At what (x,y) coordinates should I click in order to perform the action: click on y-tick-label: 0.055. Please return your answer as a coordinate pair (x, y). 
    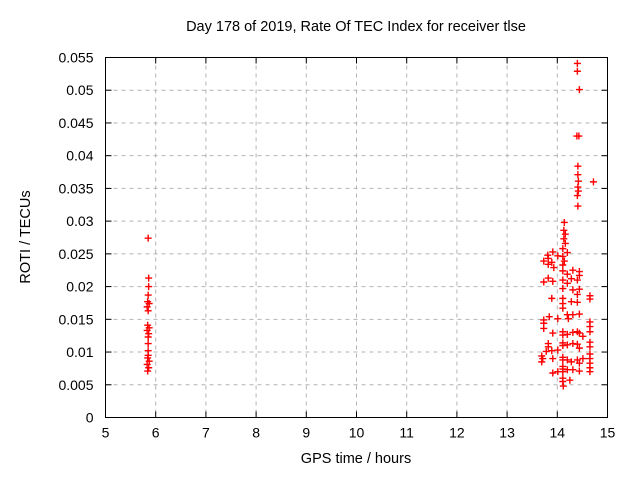
    Looking at the image, I should click on (75, 58).